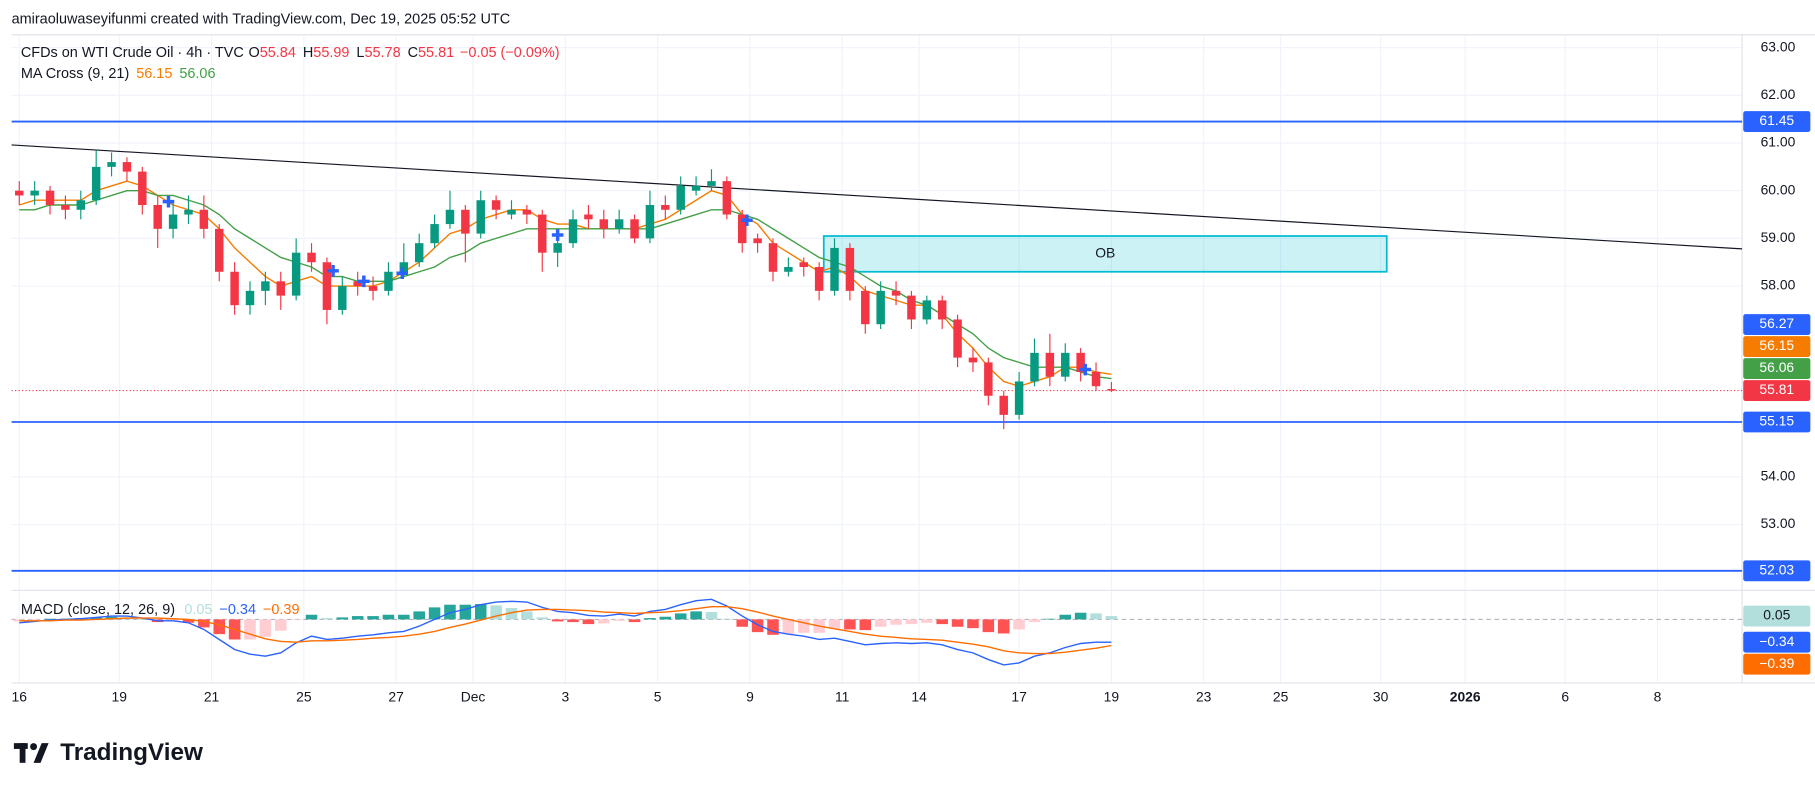 This screenshot has width=1815, height=789. I want to click on order-block-label: OB, so click(1105, 253).